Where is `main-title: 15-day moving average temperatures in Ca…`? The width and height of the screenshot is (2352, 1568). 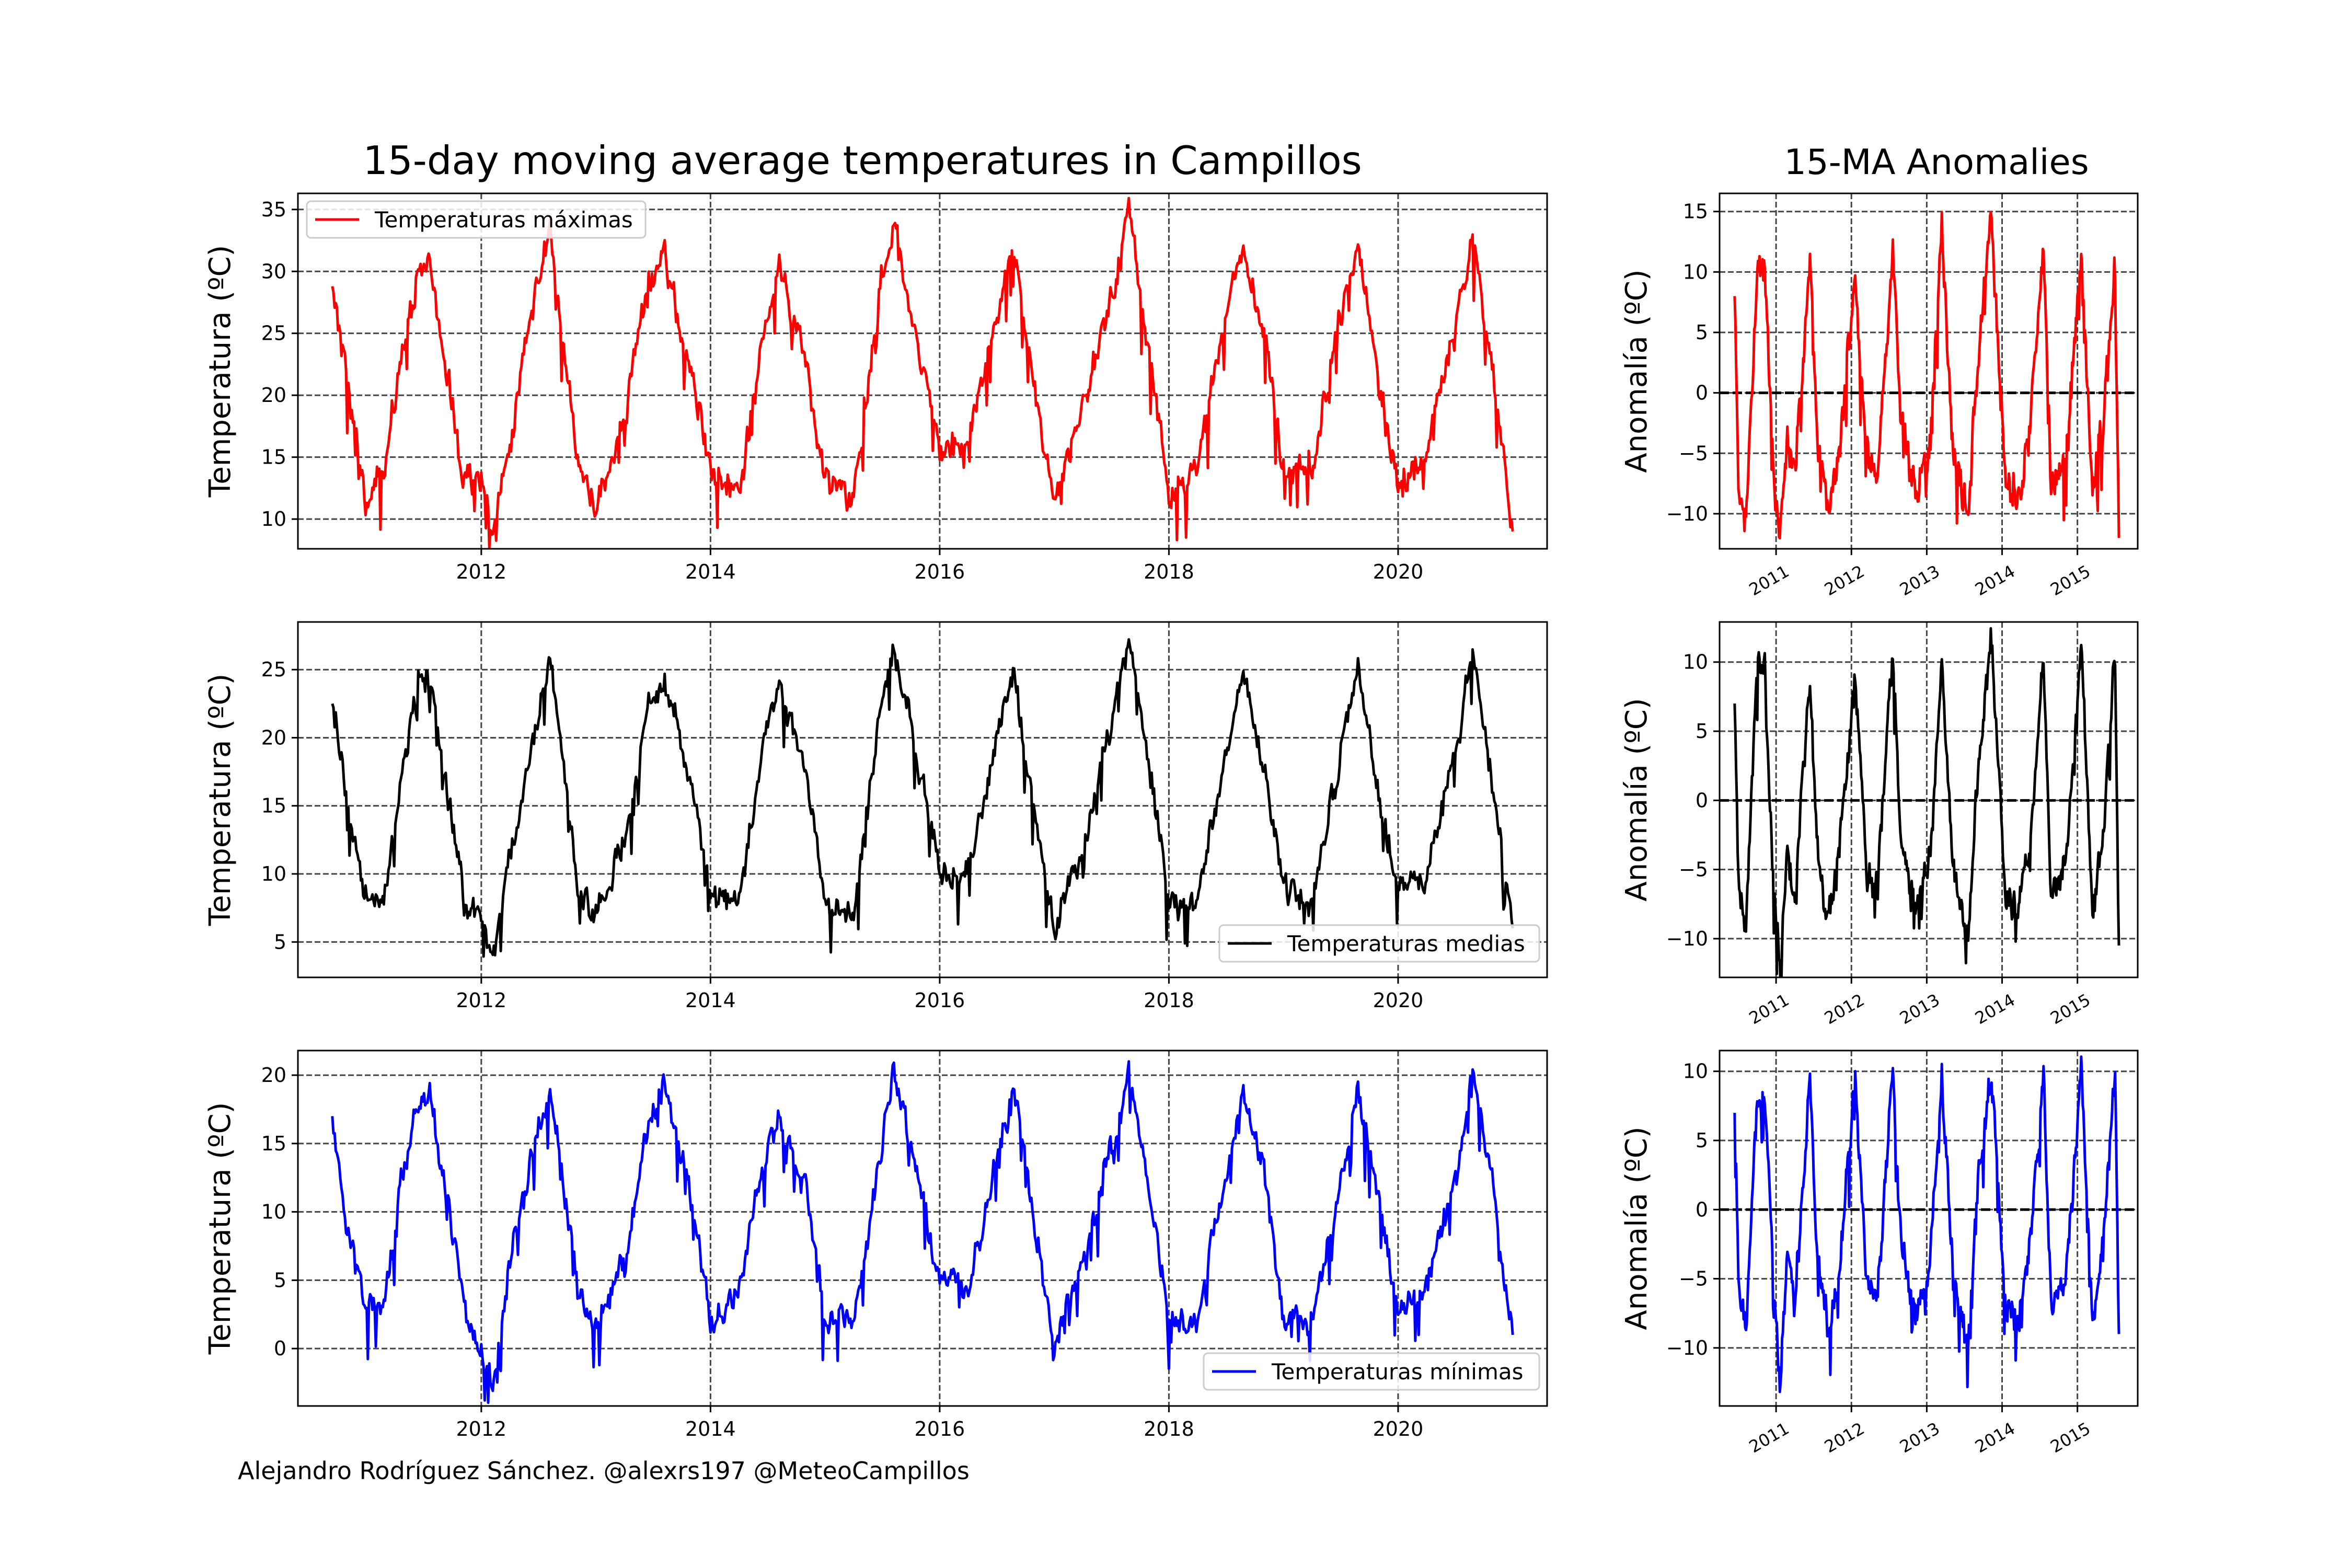 main-title: 15-day moving average temperatures in Ca… is located at coordinates (862, 160).